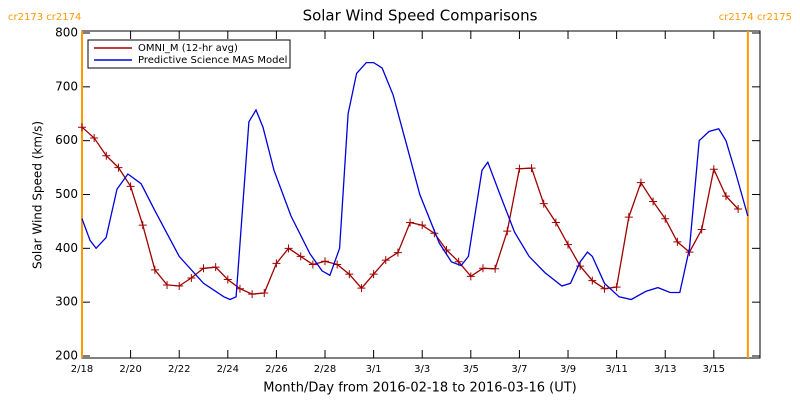  I want to click on y-axis-label: Solar Wind Speed (km/s), so click(38, 195).